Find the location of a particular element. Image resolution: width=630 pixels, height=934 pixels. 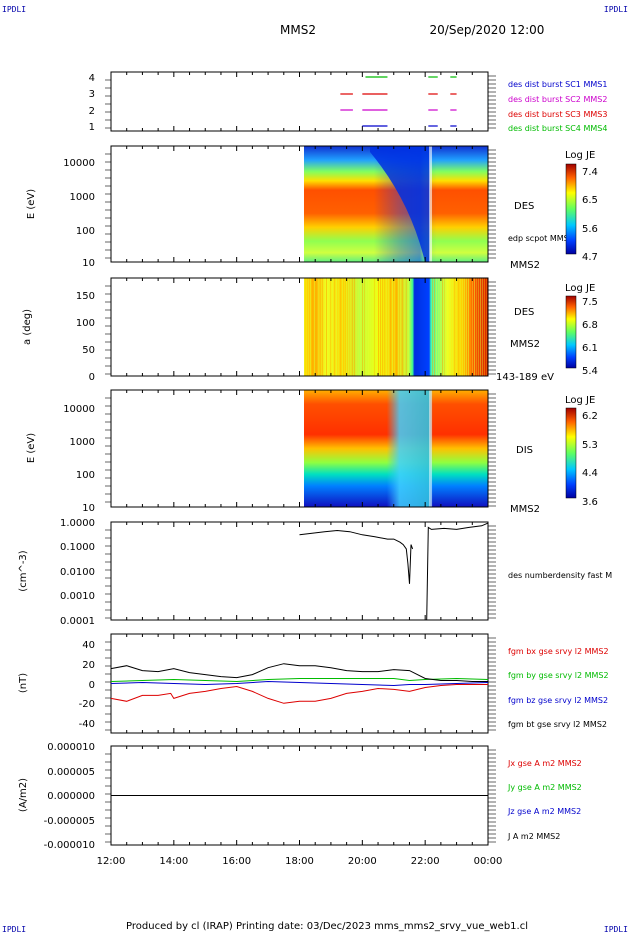

xaxis-tick-label: 16:00 is located at coordinates (236, 861).